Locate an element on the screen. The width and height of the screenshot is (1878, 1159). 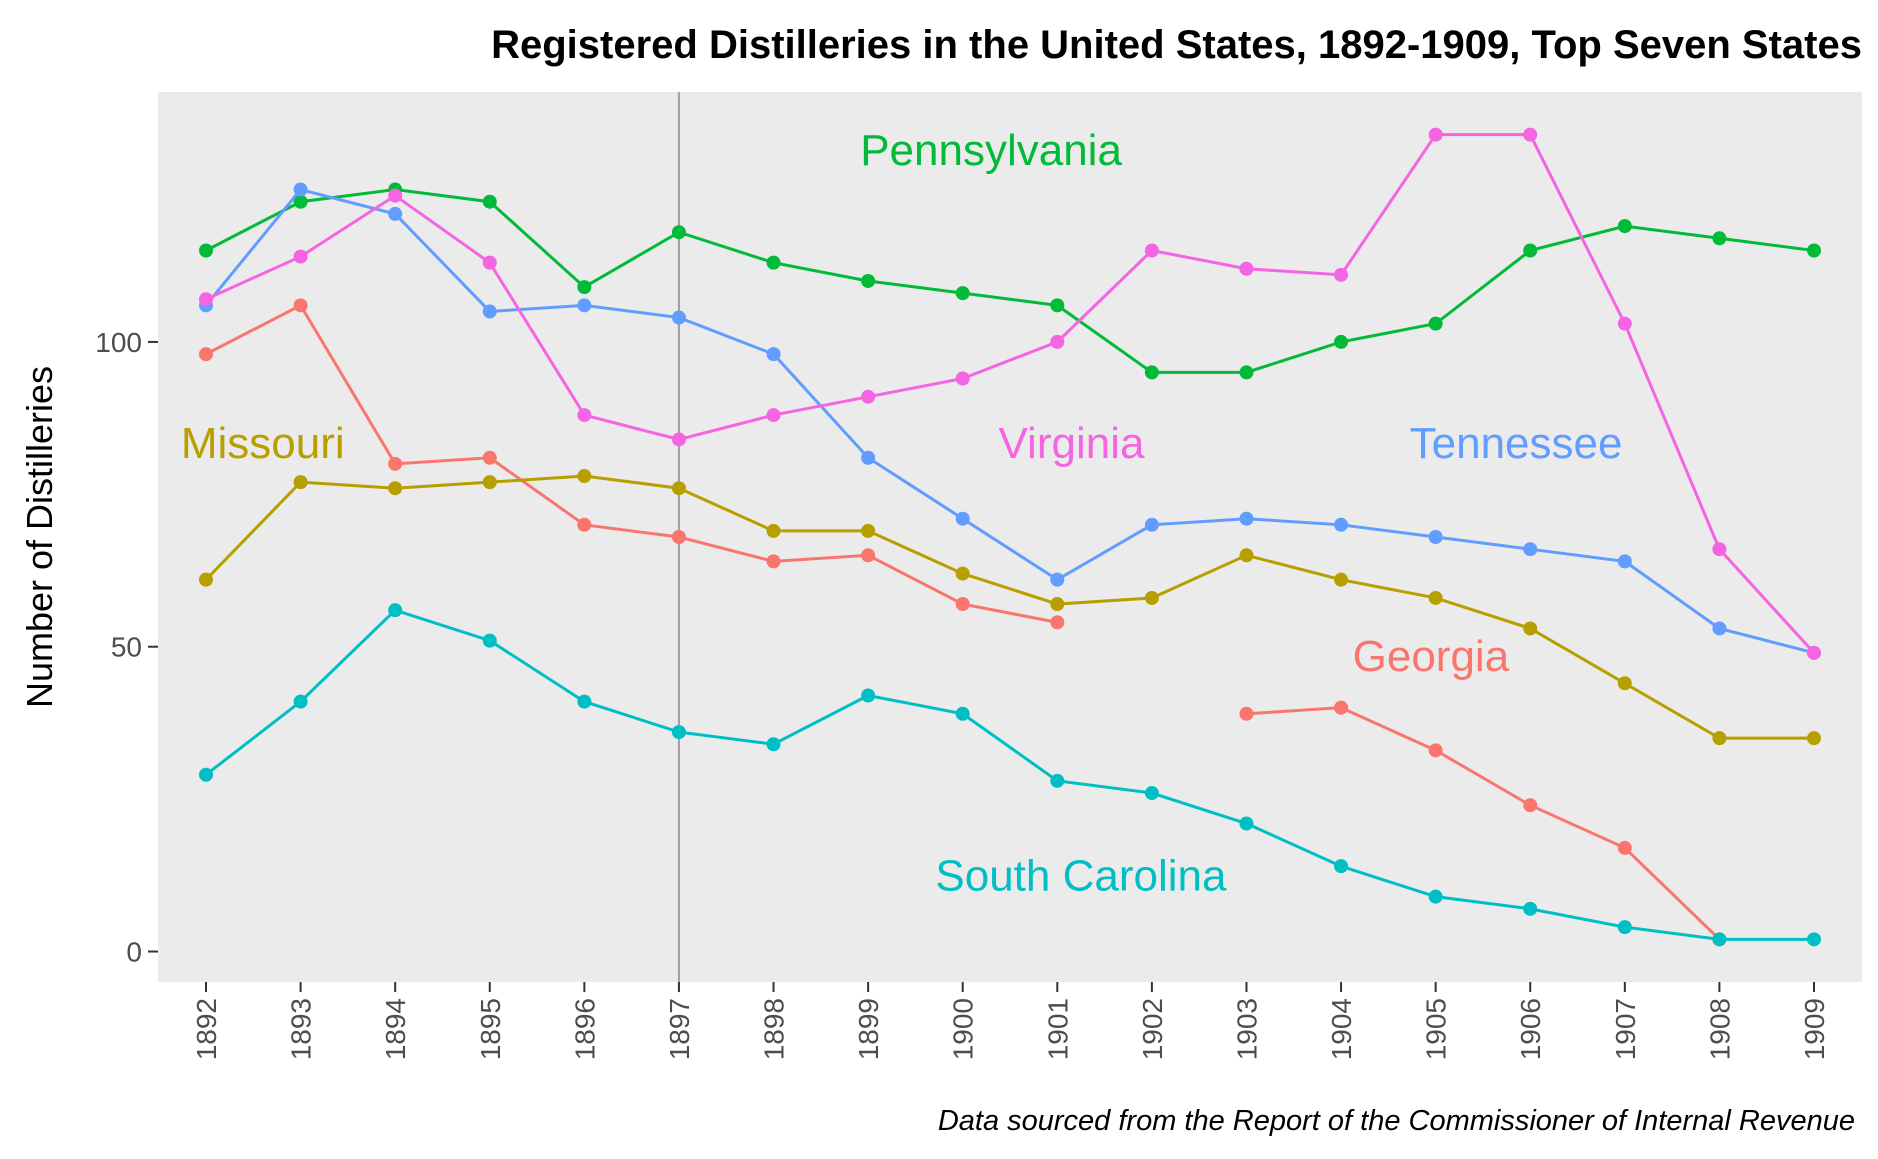
x-tick-label: 1901 is located at coordinates (1057, 1029).